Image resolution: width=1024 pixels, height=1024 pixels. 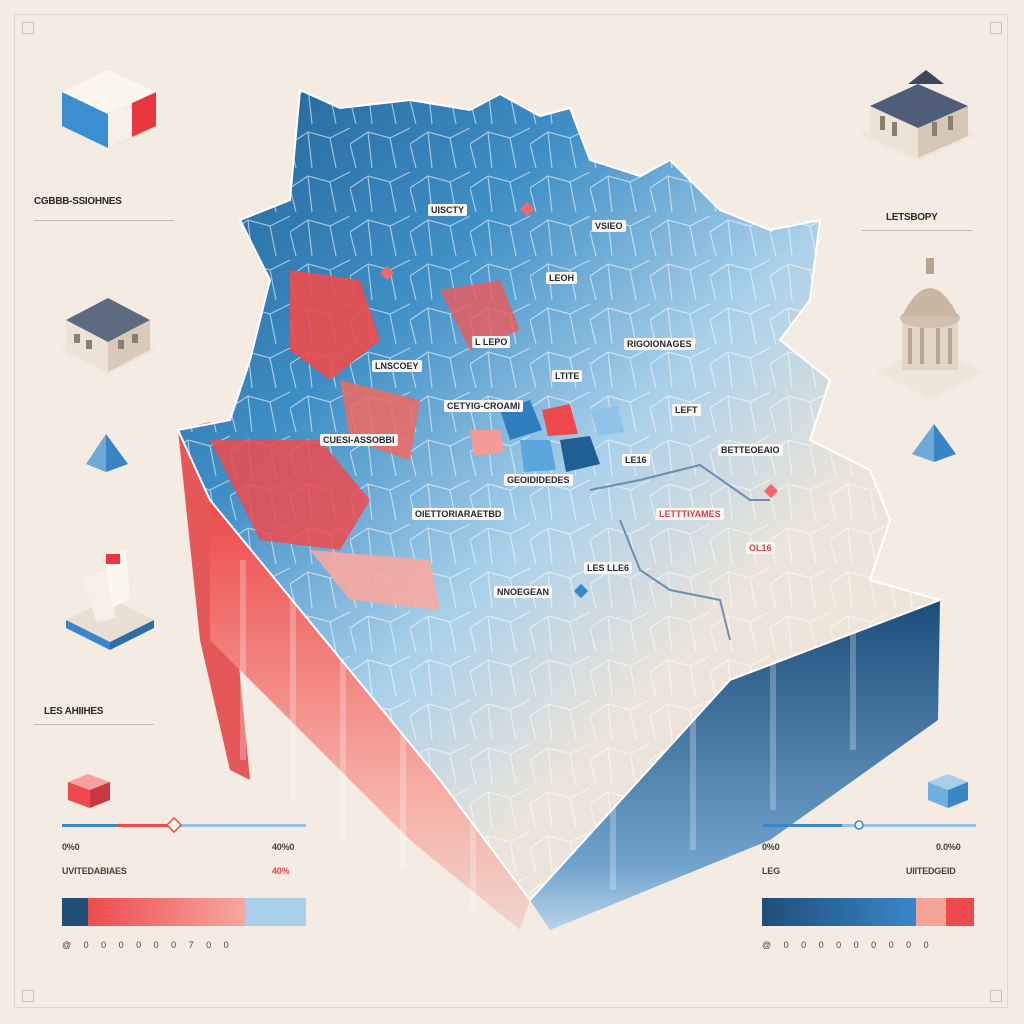 What do you see at coordinates (636, 460) in the screenshot?
I see `region-label: LE16` at bounding box center [636, 460].